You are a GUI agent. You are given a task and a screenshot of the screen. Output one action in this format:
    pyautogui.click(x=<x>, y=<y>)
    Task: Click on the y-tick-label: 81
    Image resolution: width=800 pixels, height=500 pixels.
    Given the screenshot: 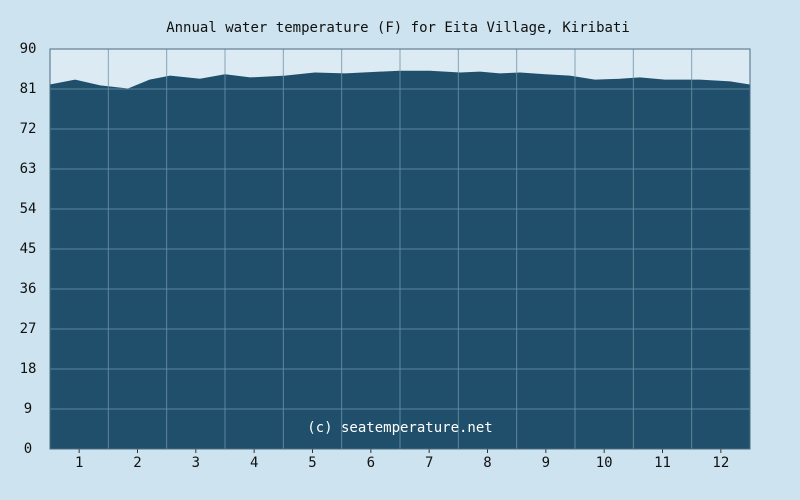 What is the action you would take?
    pyautogui.click(x=28, y=89)
    